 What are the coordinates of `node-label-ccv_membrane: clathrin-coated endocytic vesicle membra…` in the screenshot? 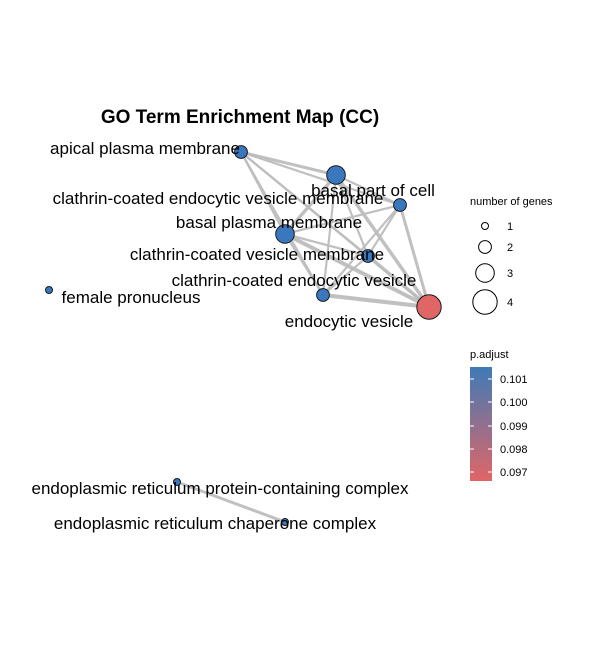 It's located at (218, 198).